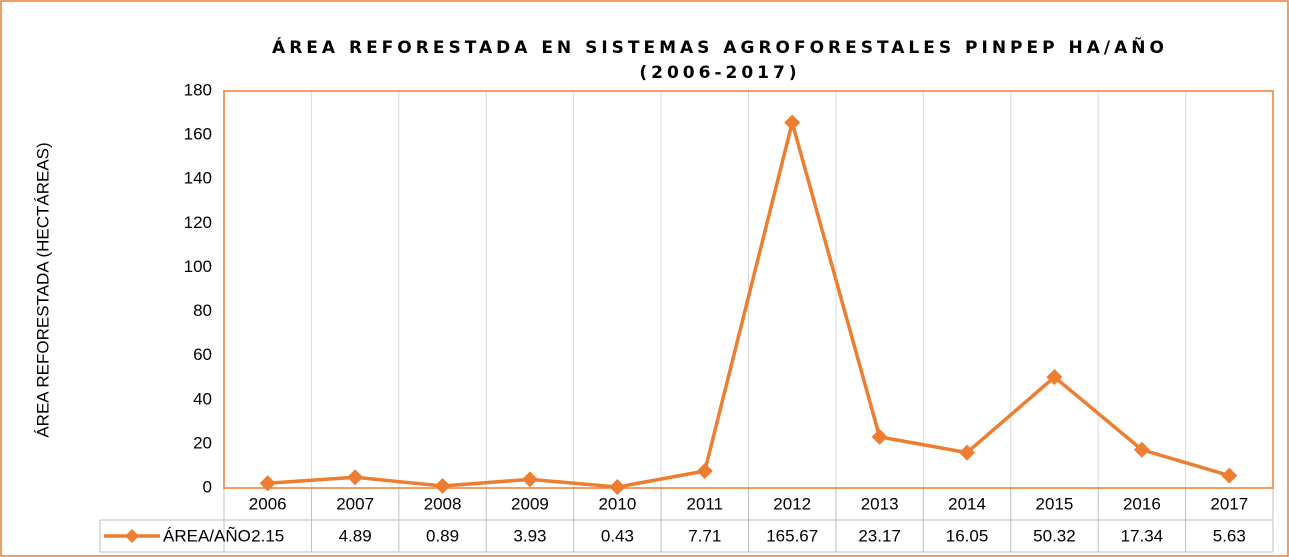  I want to click on y-tick-label: 120, so click(198, 222).